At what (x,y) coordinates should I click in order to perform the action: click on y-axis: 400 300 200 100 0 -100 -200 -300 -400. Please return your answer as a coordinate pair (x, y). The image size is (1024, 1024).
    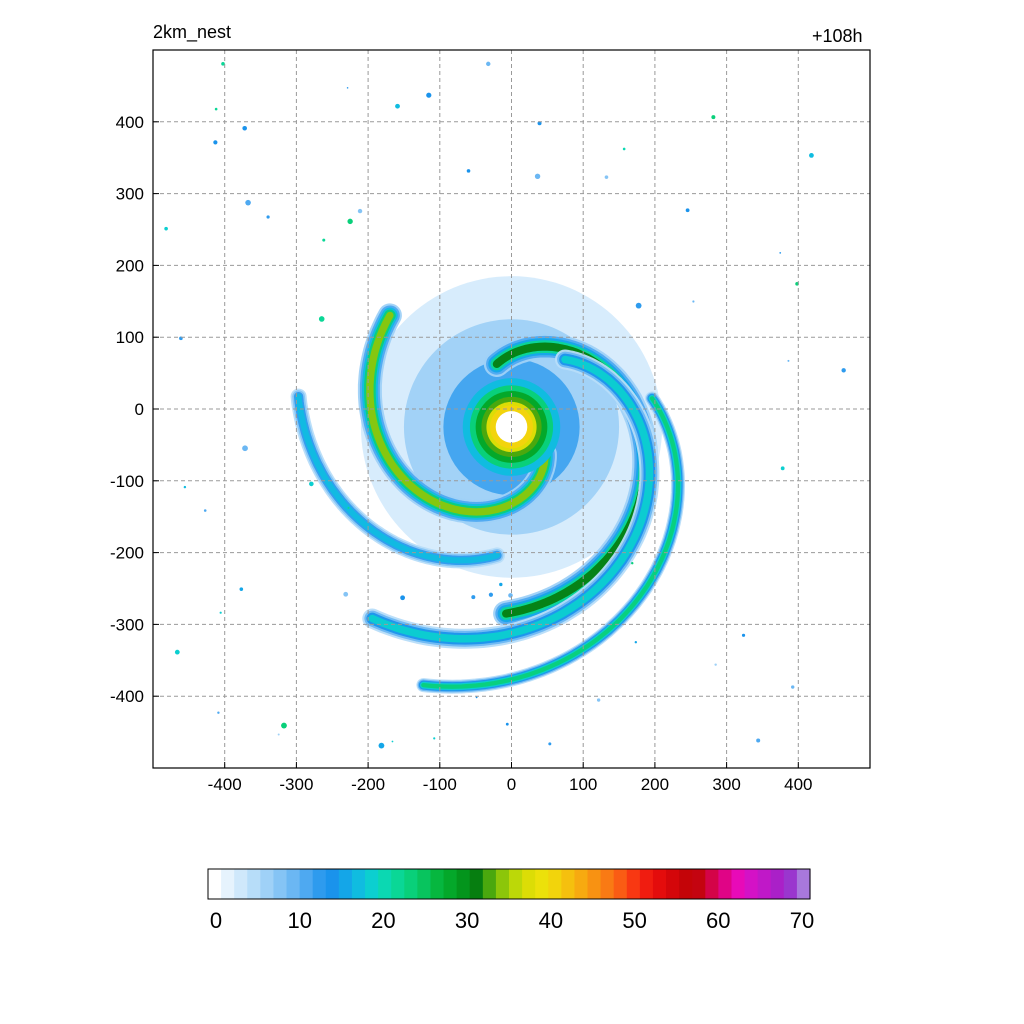
    Looking at the image, I should click on (134, 409).